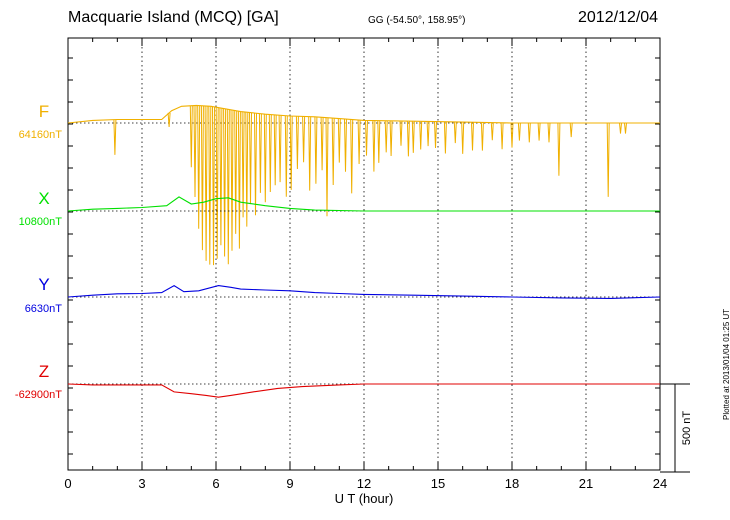  What do you see at coordinates (660, 483) in the screenshot?
I see `x-tick-label: 24` at bounding box center [660, 483].